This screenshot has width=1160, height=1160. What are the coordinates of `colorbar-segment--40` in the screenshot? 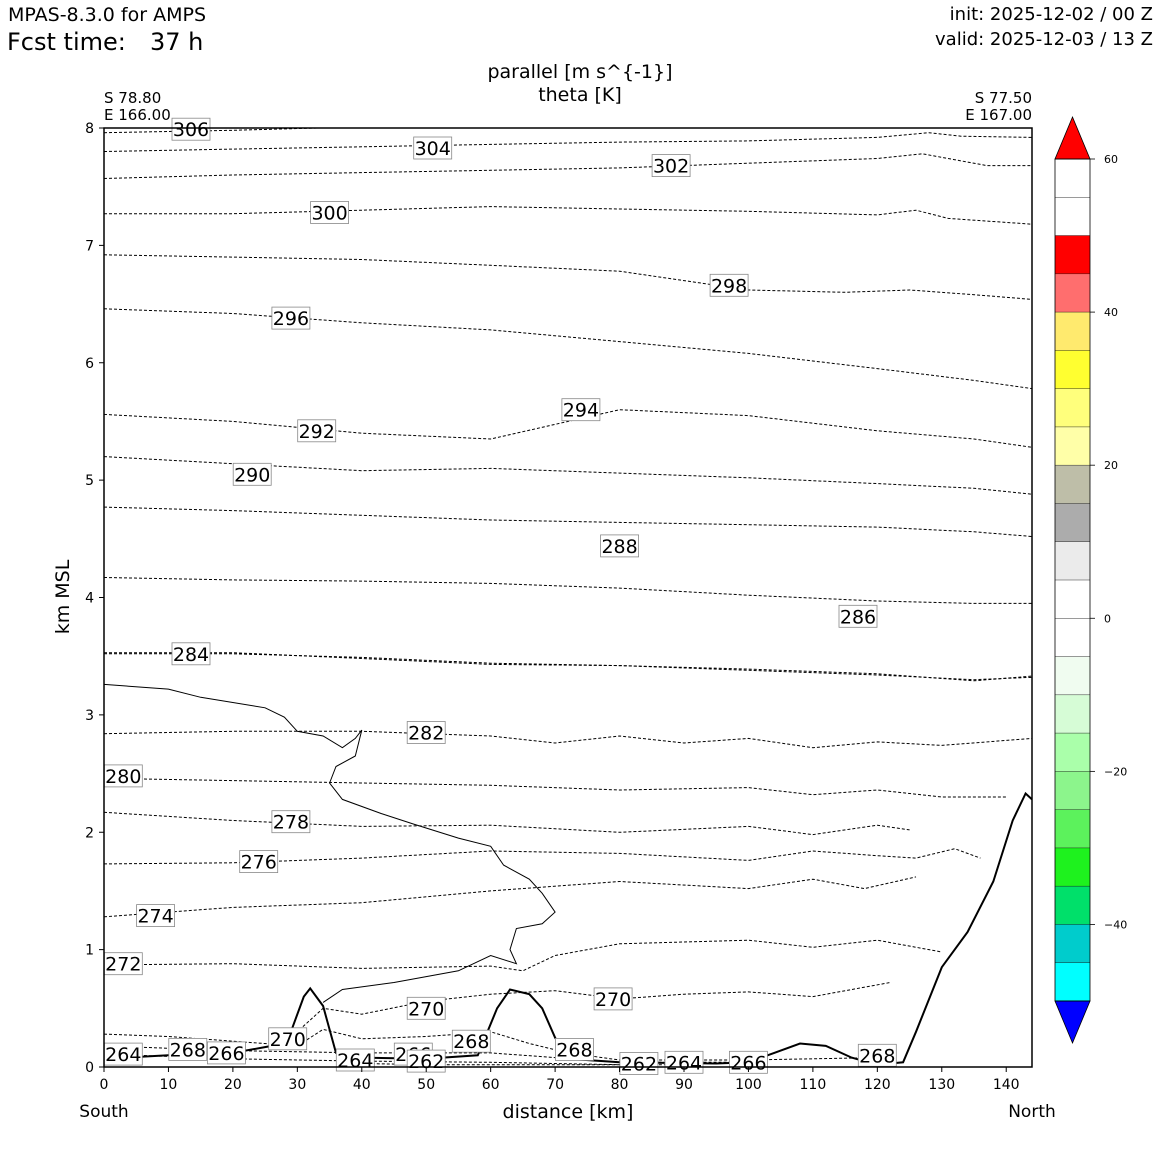 It's located at (1072, 905).